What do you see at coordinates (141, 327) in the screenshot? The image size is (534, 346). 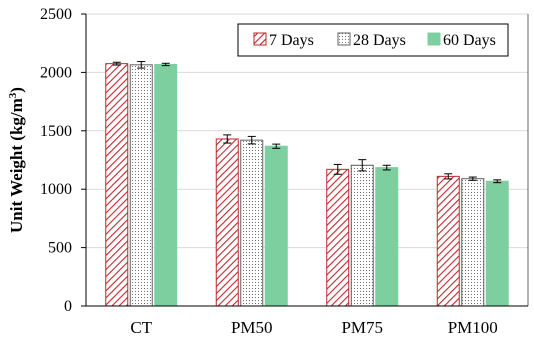 I see `x-category-label: CT` at bounding box center [141, 327].